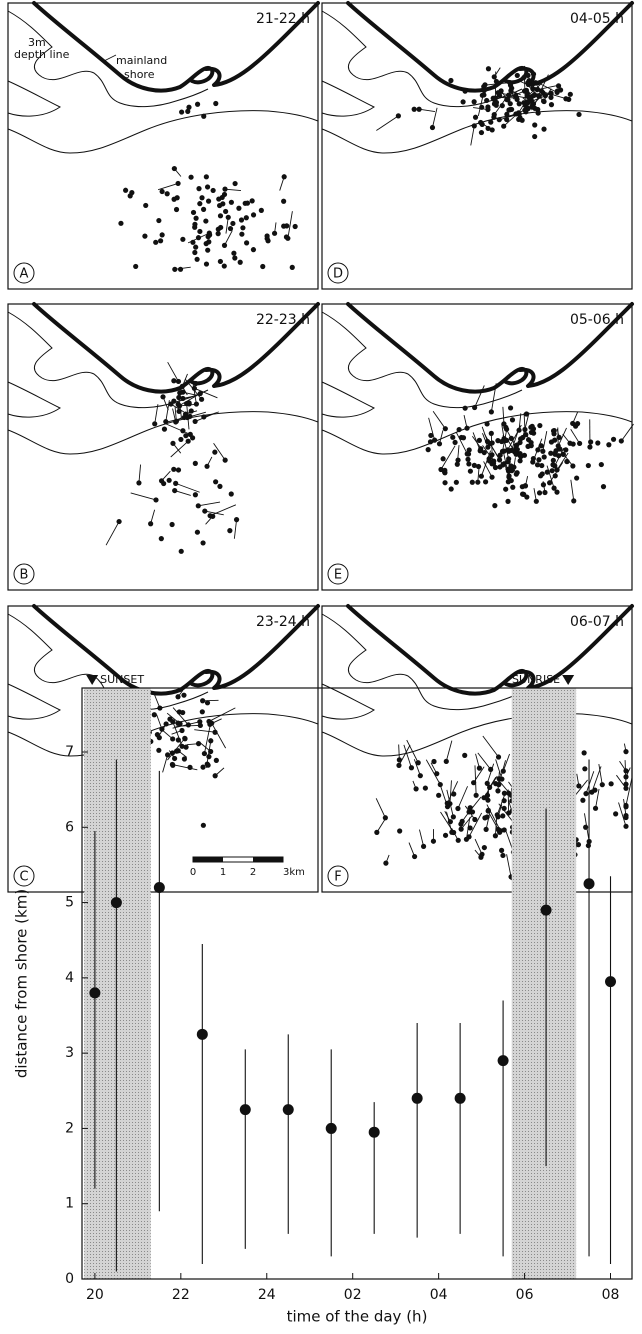  I want to click on label-shore: shore, so click(139, 74).